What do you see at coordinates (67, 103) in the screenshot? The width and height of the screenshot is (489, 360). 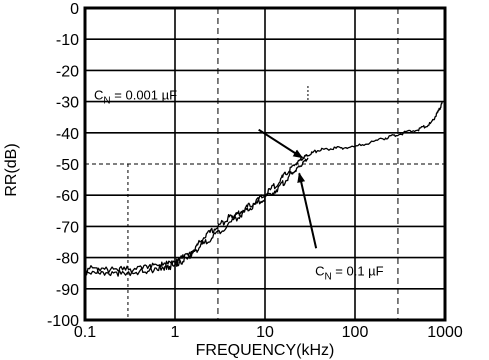 I see `y-tick-label: -30` at bounding box center [67, 103].